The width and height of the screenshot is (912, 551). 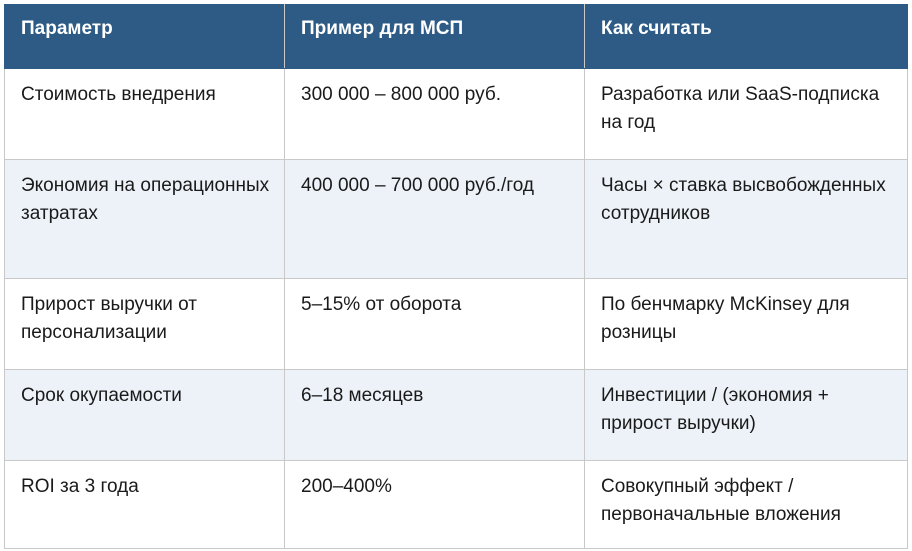 What do you see at coordinates (434, 324) in the screenshot?
I see `cell-example: 5–15% от оборота` at bounding box center [434, 324].